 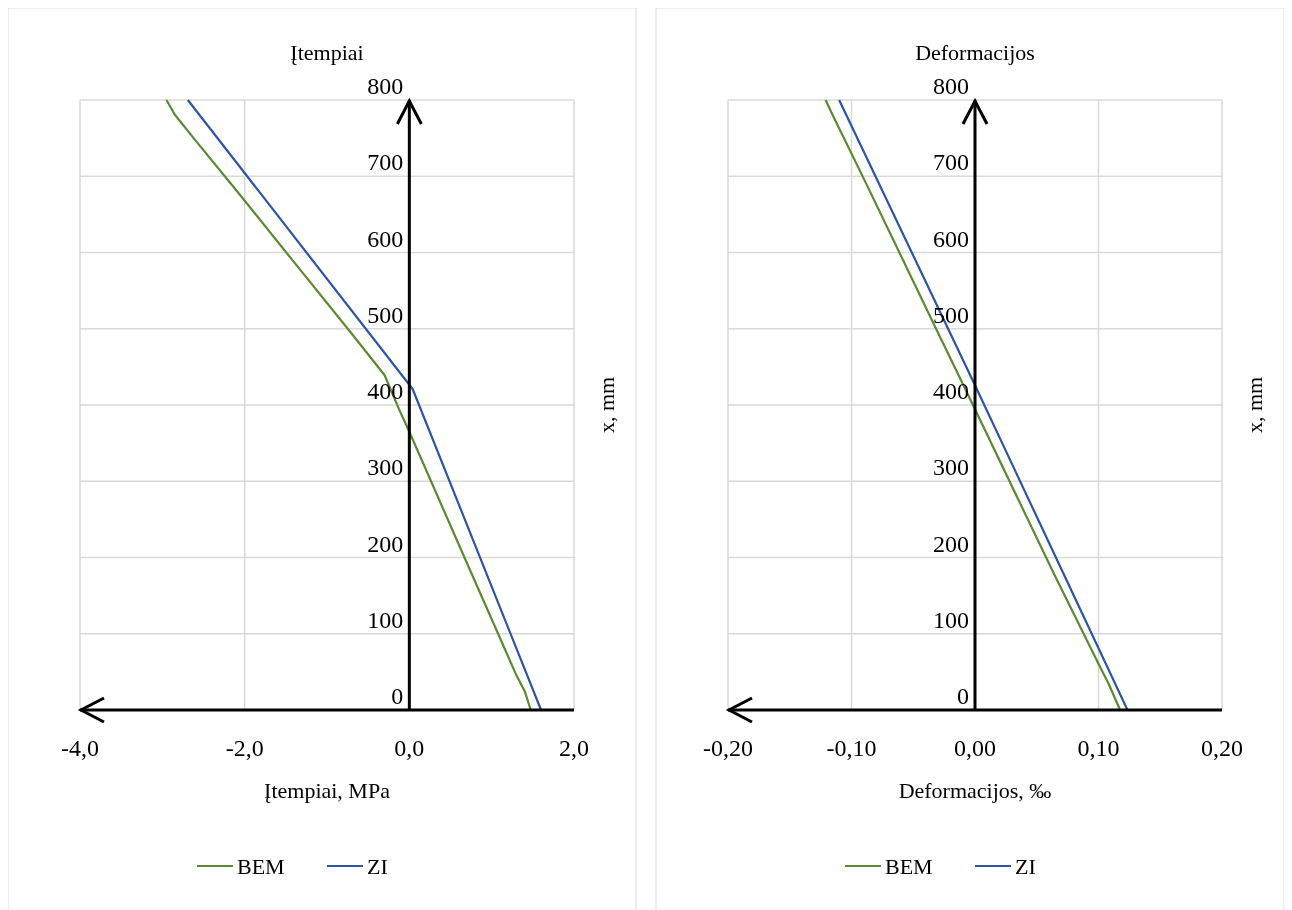 I want to click on y-tick-label: 400, so click(x=951, y=391).